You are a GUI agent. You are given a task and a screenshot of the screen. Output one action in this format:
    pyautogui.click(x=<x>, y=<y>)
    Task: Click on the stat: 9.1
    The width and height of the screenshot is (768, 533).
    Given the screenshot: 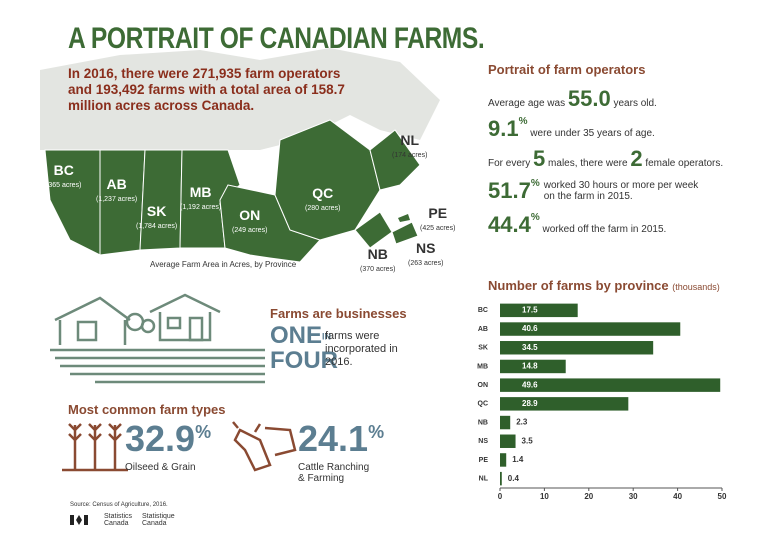 What is the action you would take?
    pyautogui.click(x=503, y=128)
    